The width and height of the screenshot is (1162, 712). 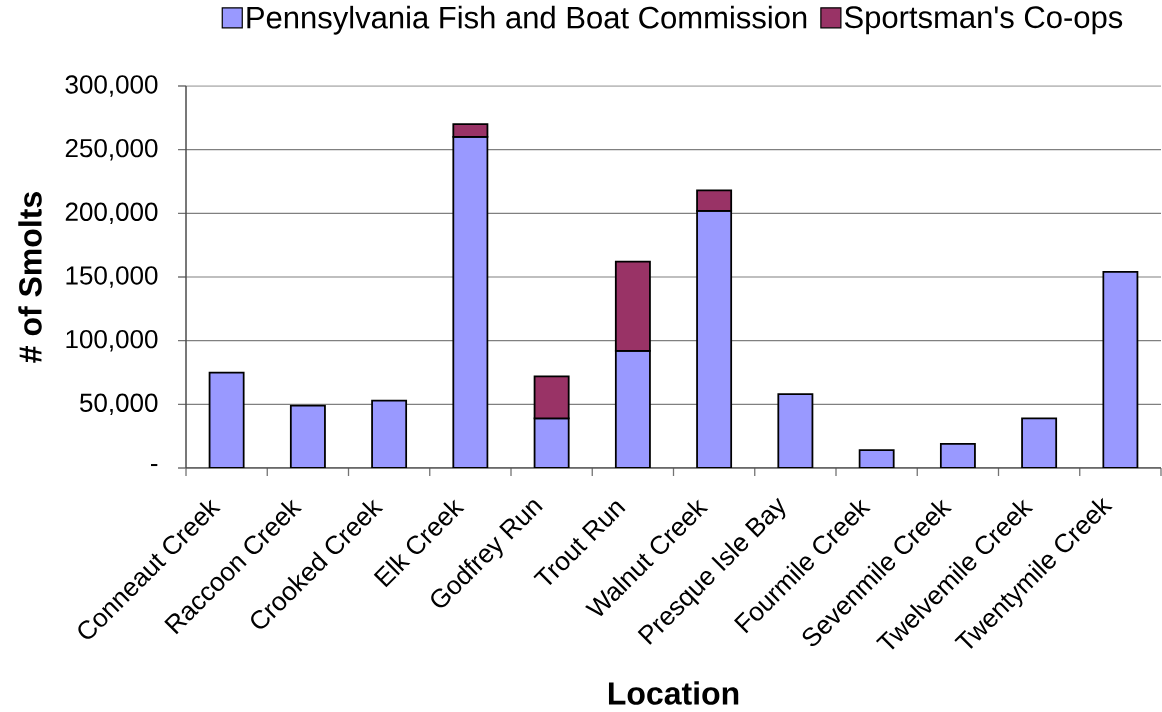 I want to click on y-tick-label: 100,000, so click(x=112, y=340).